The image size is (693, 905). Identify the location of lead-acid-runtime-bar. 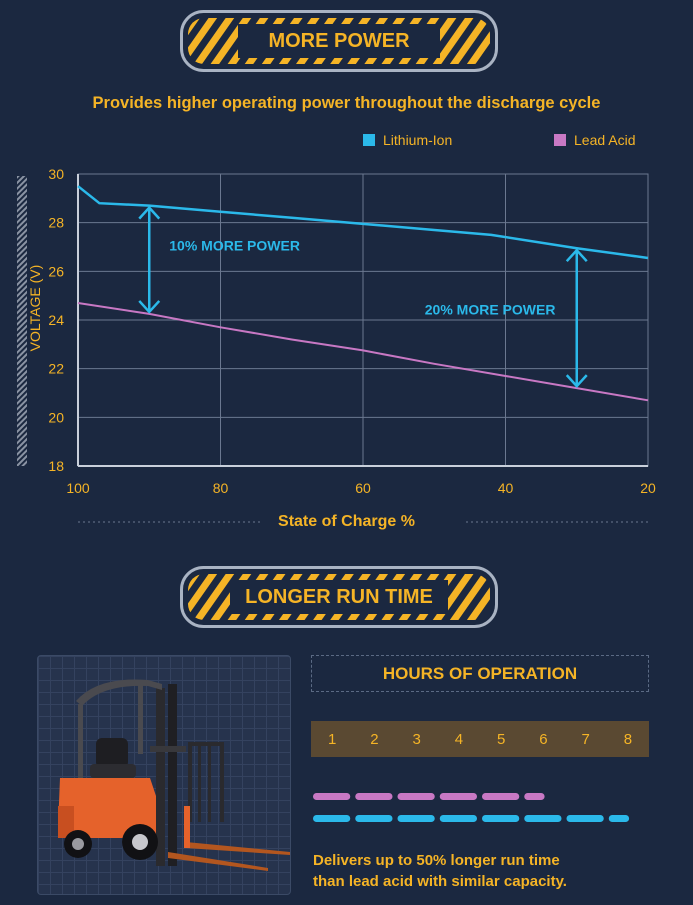
(429, 796).